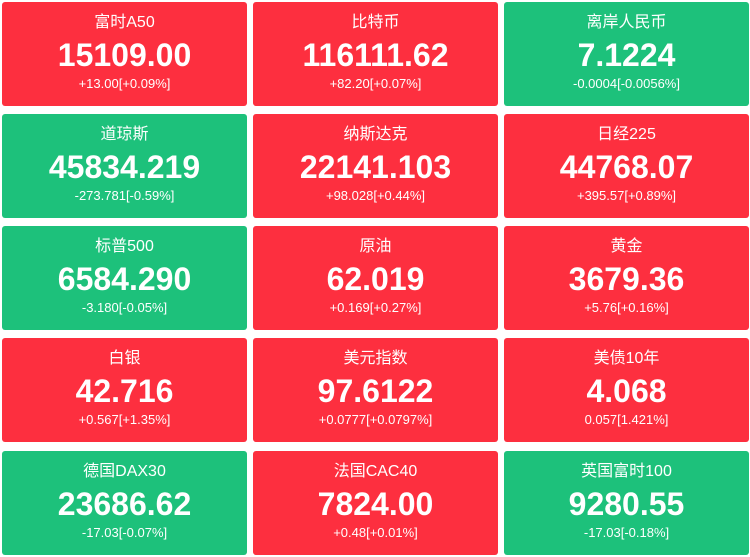 The image size is (750, 557). I want to click on tile-name: 离岸人民币, so click(626, 22).